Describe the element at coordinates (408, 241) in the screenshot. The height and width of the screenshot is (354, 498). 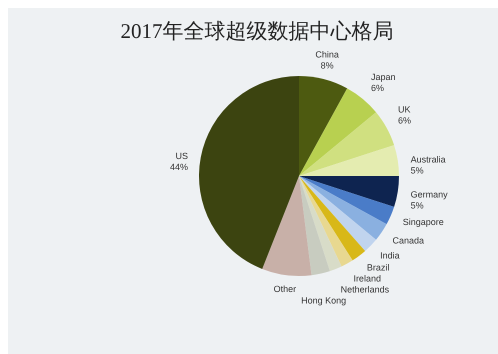
I see `slice-label: Canada` at that location.